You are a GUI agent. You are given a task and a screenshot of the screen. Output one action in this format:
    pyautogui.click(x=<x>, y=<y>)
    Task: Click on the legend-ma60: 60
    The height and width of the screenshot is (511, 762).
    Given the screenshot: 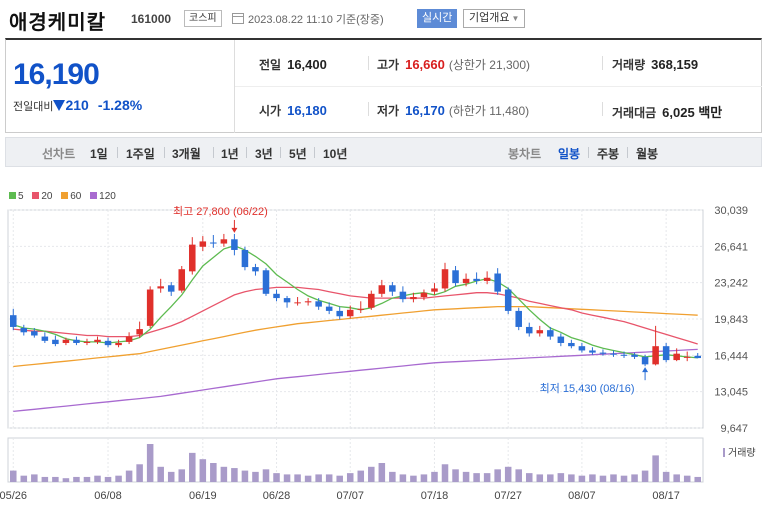 What is the action you would take?
    pyautogui.click(x=71, y=196)
    